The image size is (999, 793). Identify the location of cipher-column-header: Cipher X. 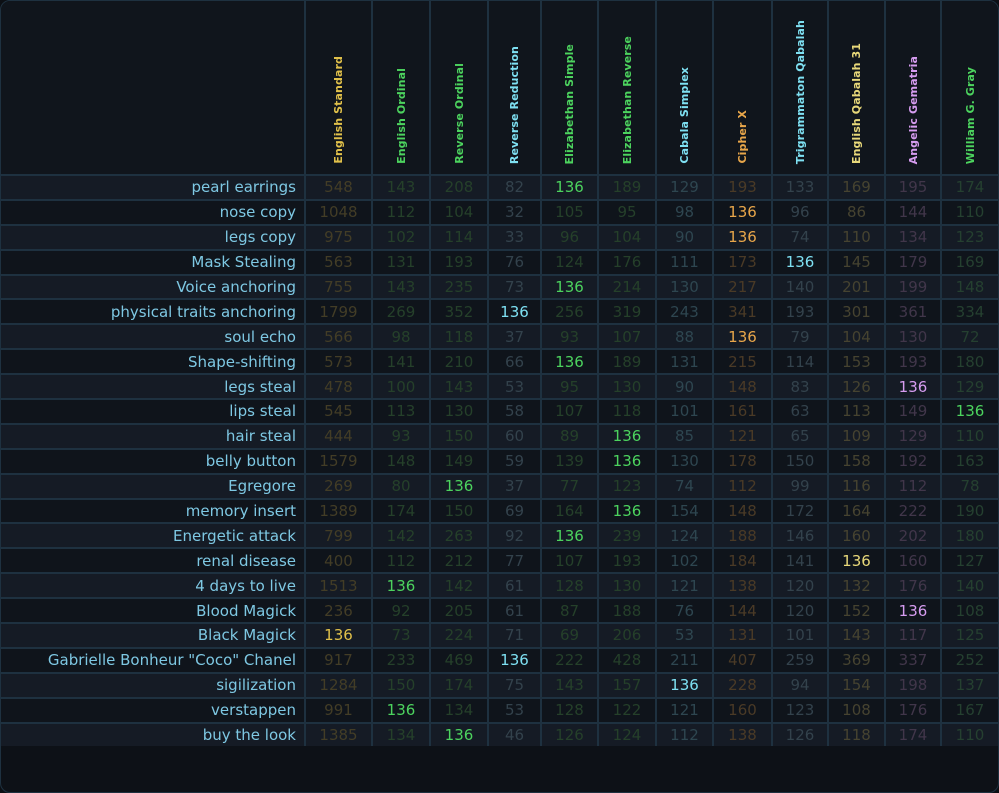
(742, 88).